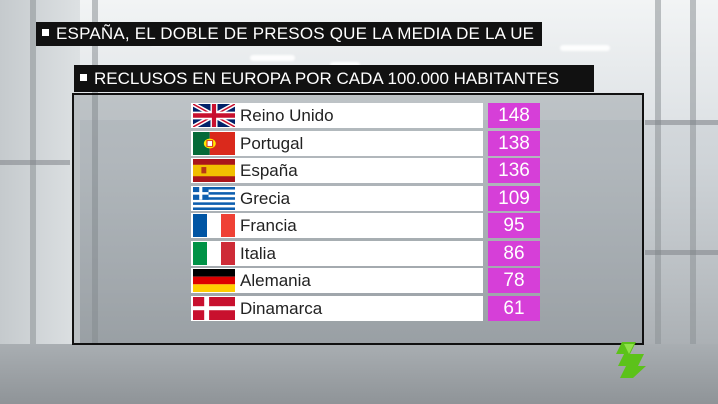  What do you see at coordinates (214, 253) in the screenshot?
I see `italy-flag-icon` at bounding box center [214, 253].